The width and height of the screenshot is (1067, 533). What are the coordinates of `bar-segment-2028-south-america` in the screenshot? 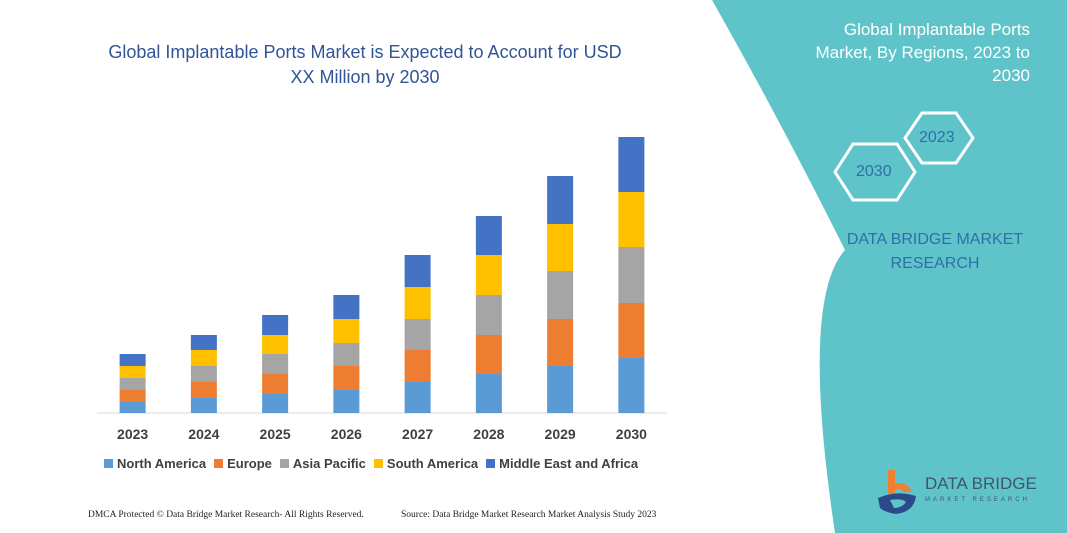 It's located at (488, 275).